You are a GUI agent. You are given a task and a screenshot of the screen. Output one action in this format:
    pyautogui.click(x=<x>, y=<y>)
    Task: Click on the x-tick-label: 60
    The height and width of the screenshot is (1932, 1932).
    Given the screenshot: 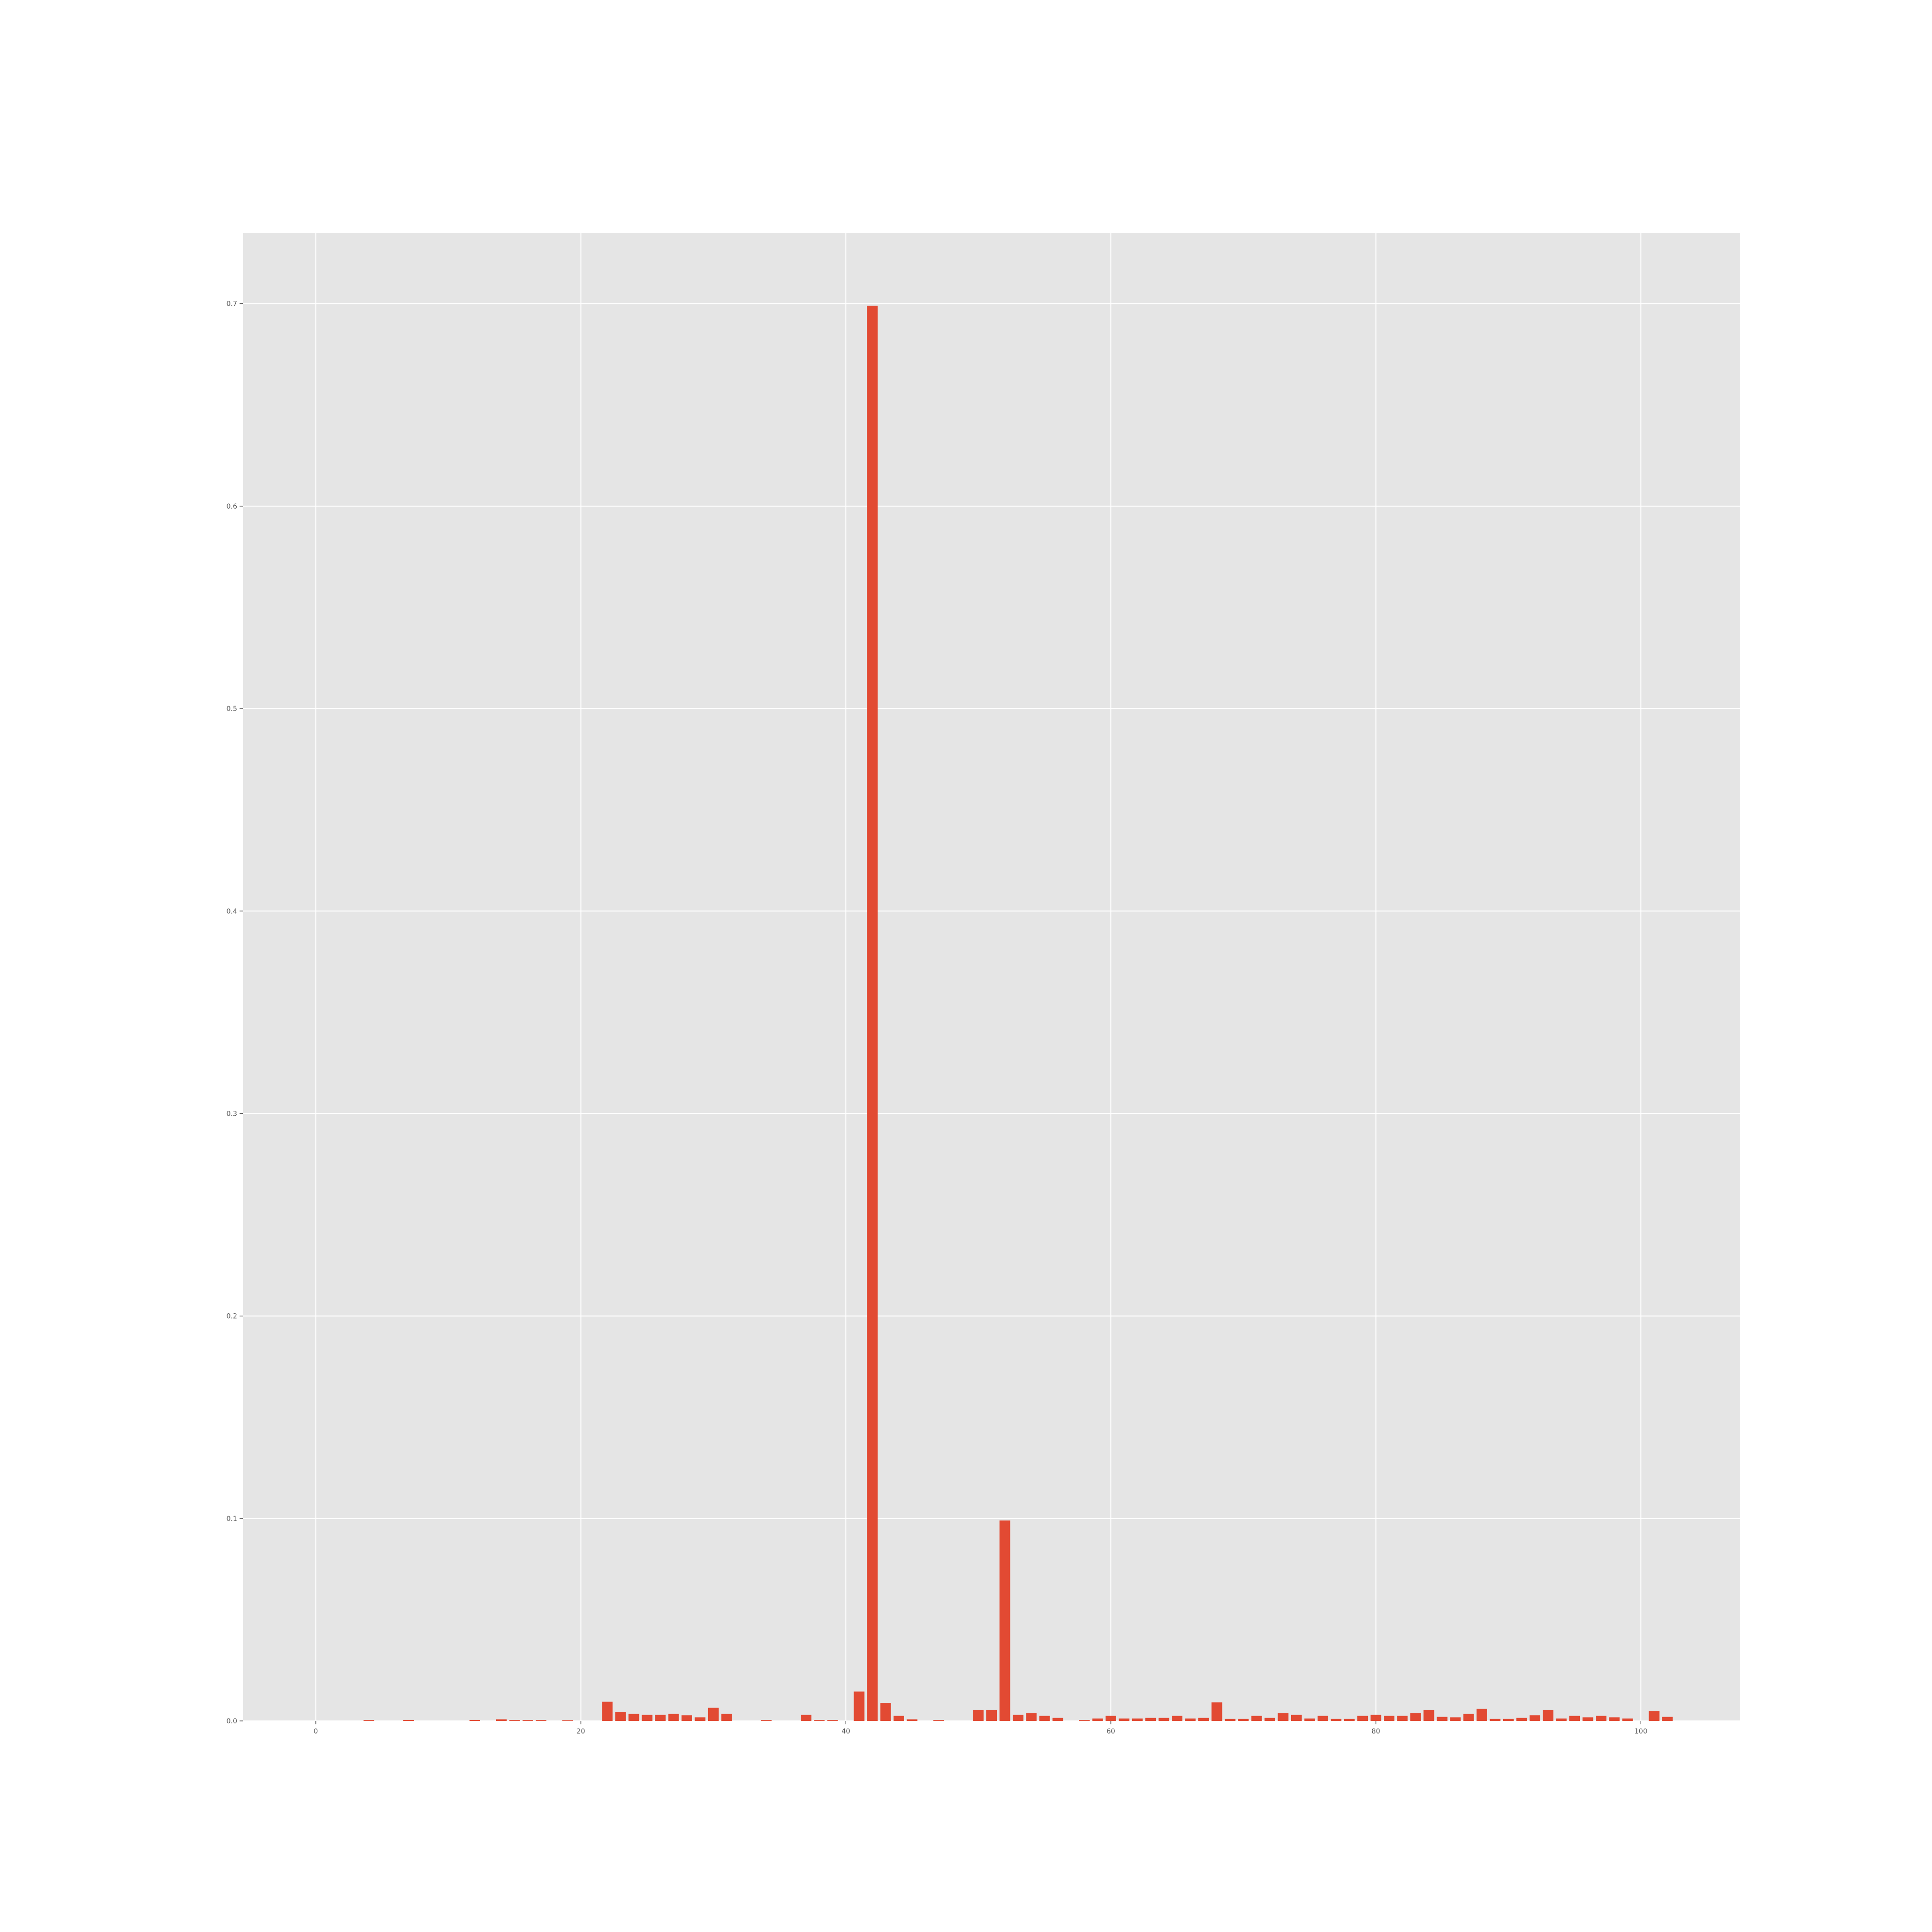 What is the action you would take?
    pyautogui.click(x=1111, y=1731)
    